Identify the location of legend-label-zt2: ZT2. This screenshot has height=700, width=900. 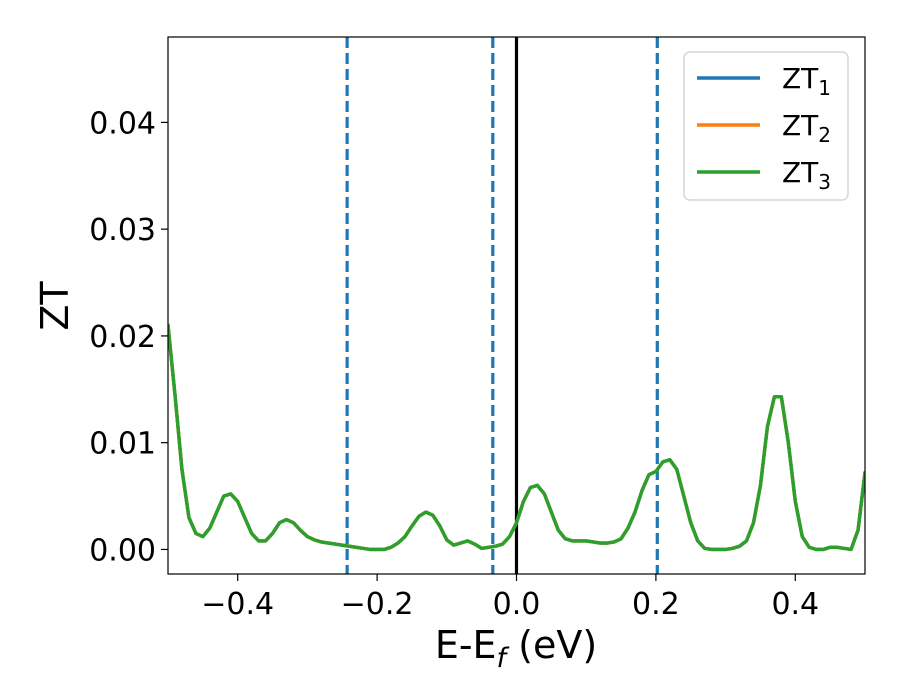
(806, 128).